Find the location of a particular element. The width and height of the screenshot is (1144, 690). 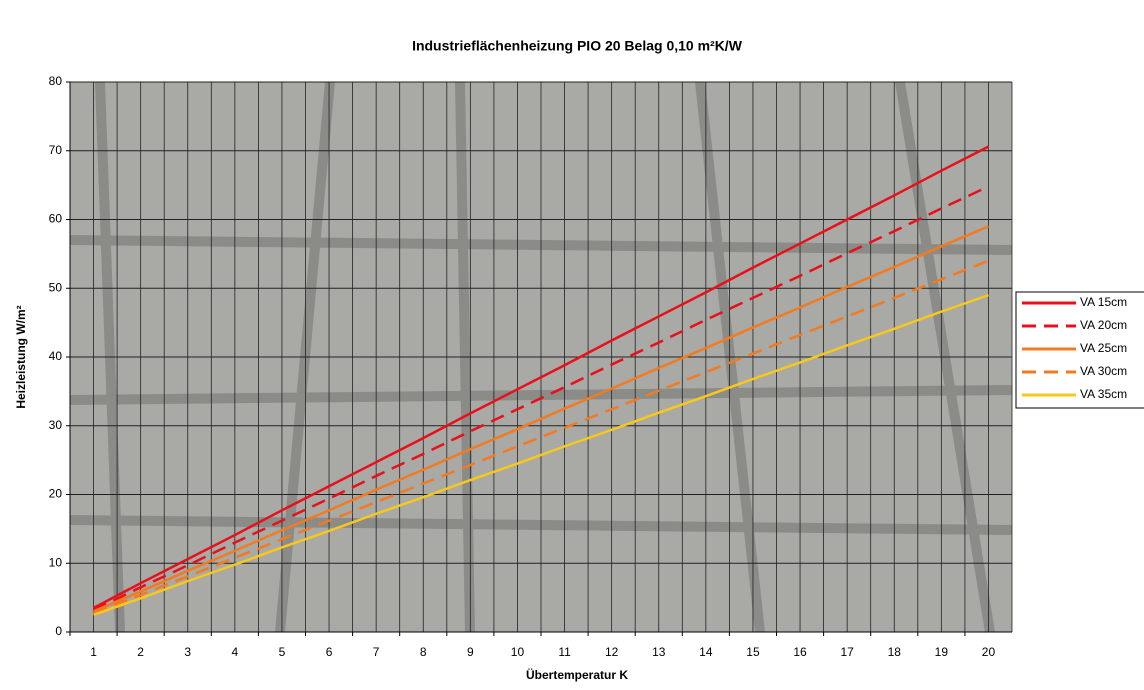

y-tick-label: 80 is located at coordinates (56, 81).